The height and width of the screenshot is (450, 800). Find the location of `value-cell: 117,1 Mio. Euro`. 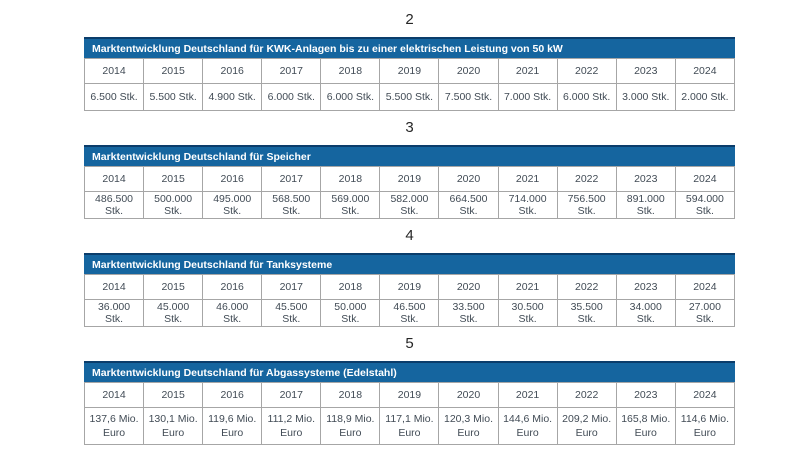

value-cell: 117,1 Mio. Euro is located at coordinates (409, 426).